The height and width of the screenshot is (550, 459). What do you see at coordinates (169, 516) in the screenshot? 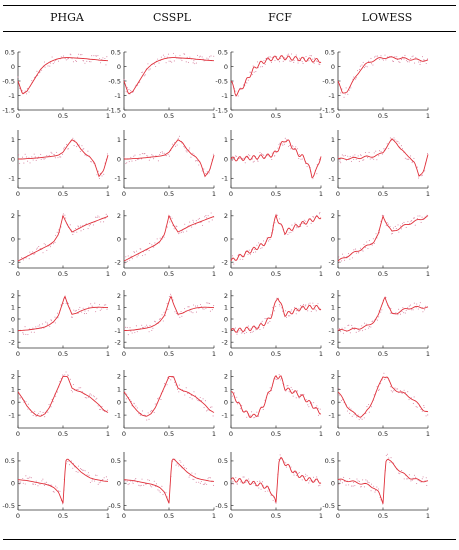
I see `x-tick-label-csspl-row6: 0.5` at bounding box center [169, 516].